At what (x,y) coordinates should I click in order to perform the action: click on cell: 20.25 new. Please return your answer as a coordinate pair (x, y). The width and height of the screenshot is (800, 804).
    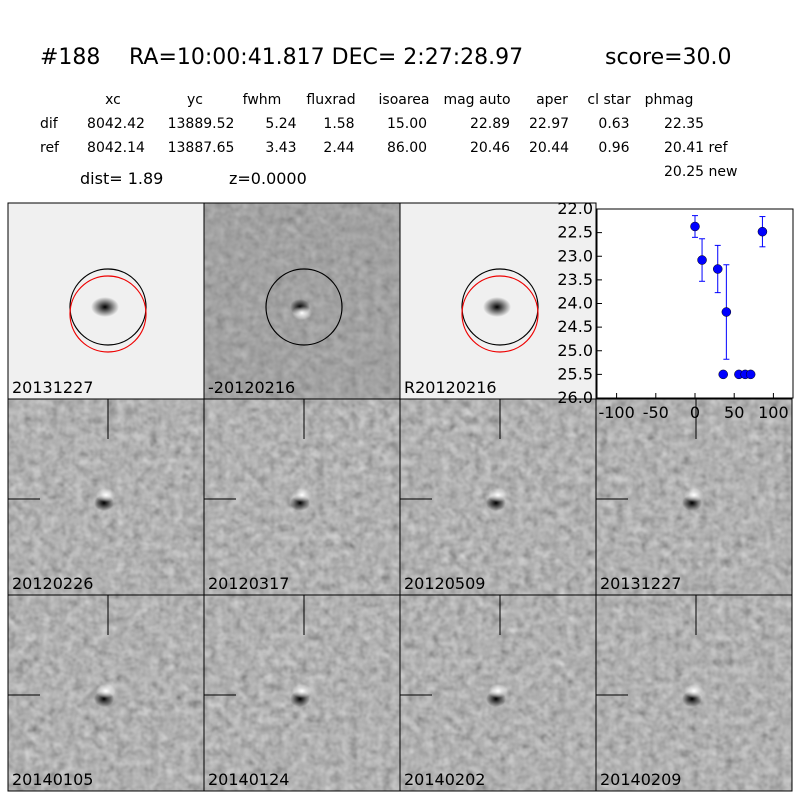
    Looking at the image, I should click on (700, 172).